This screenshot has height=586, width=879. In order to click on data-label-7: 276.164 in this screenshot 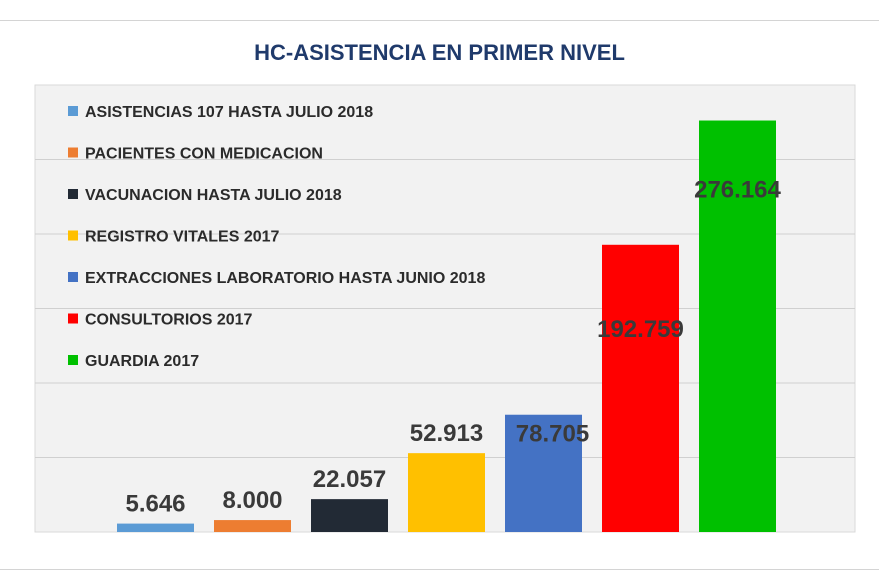, I will do `click(737, 190)`.